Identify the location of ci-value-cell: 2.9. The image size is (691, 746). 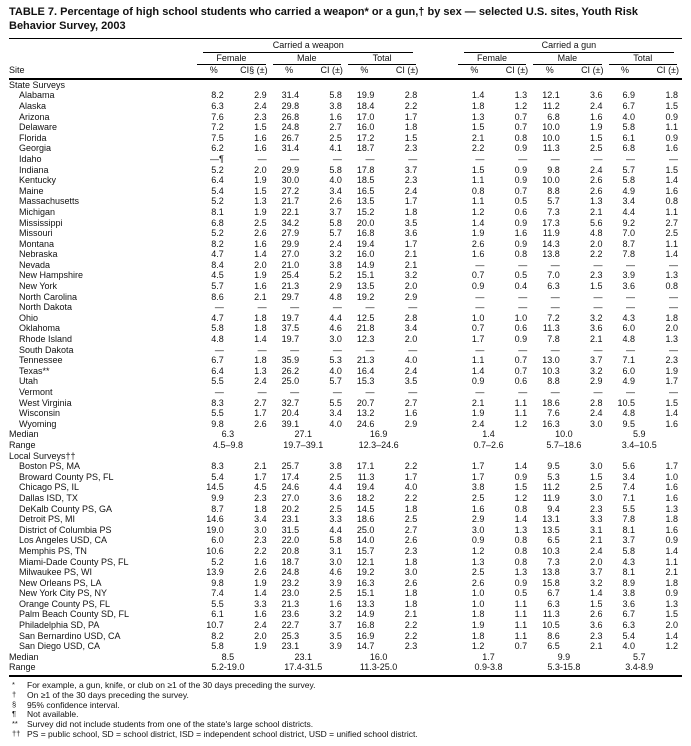
(335, 286).